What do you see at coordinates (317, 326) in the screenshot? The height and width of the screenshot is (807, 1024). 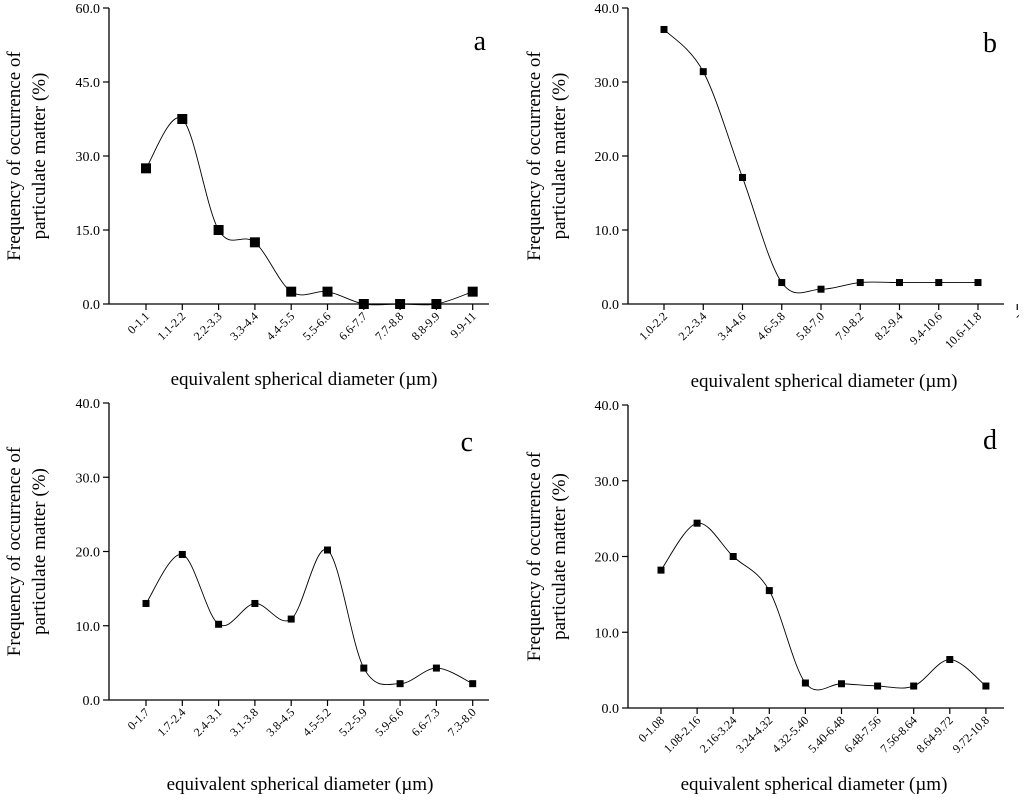 I see `x-tick-label: 5.5-6.6` at bounding box center [317, 326].